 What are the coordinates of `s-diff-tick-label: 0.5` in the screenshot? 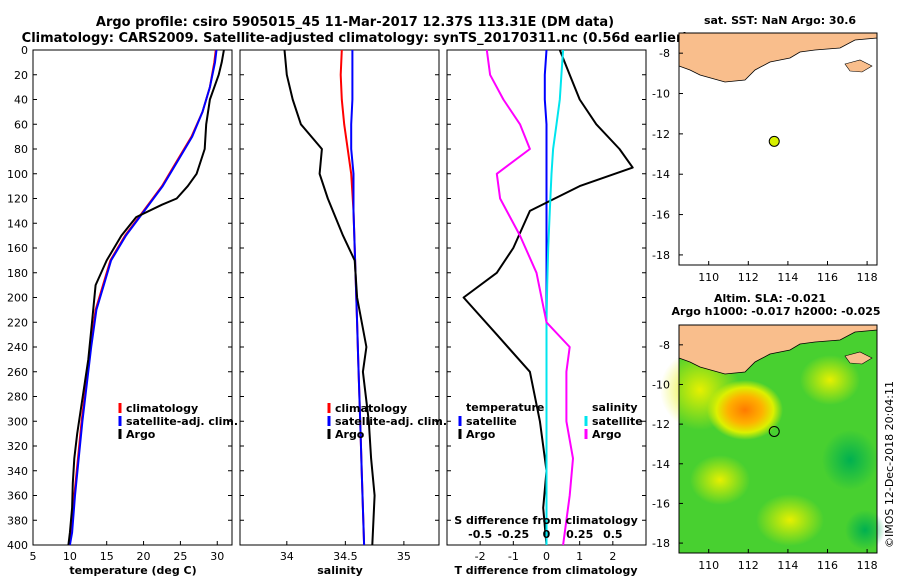 It's located at (613, 534).